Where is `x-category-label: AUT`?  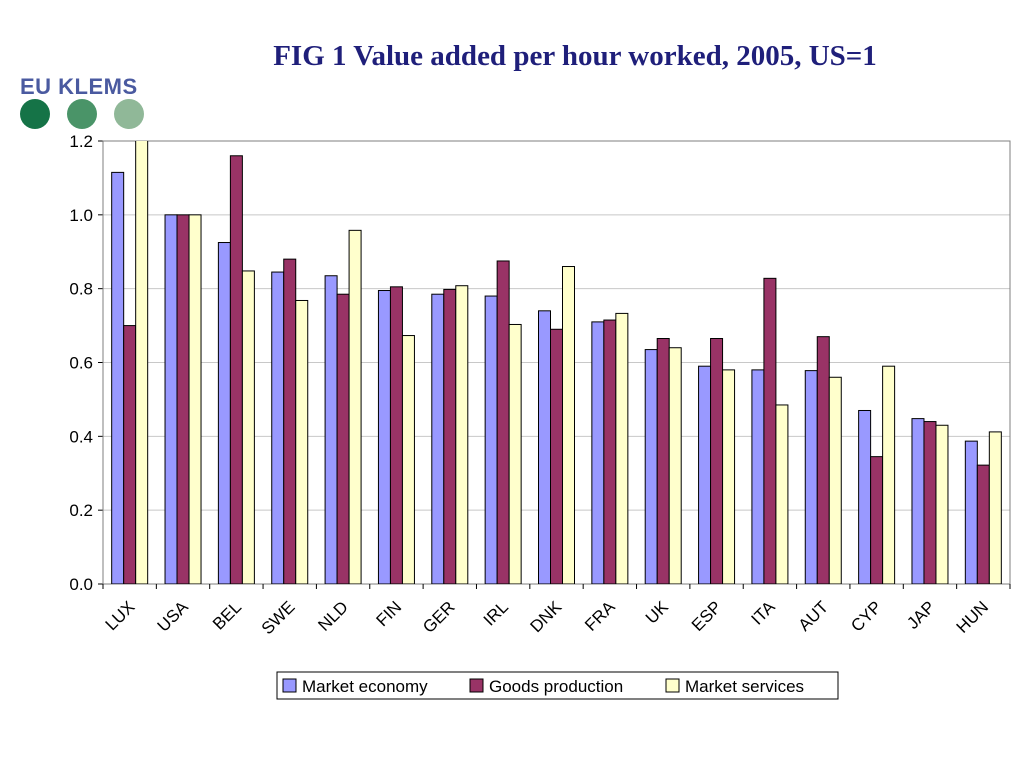
x-category-label: AUT is located at coordinates (813, 615).